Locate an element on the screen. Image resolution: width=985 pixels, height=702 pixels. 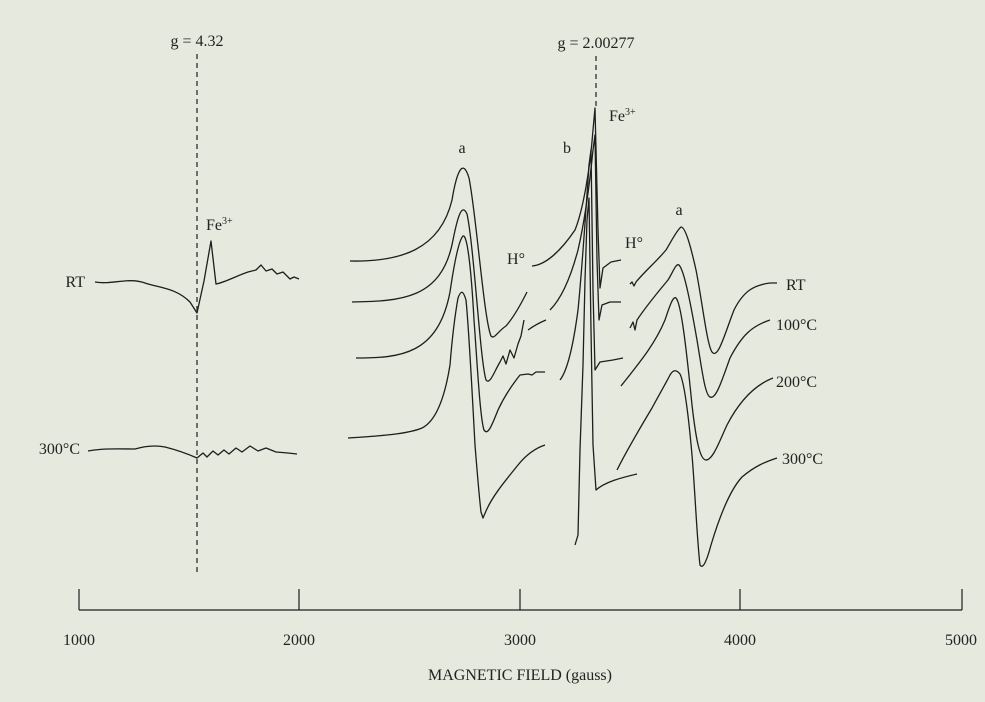
peak-label-low-fe: Fe3+ is located at coordinates (219, 225).